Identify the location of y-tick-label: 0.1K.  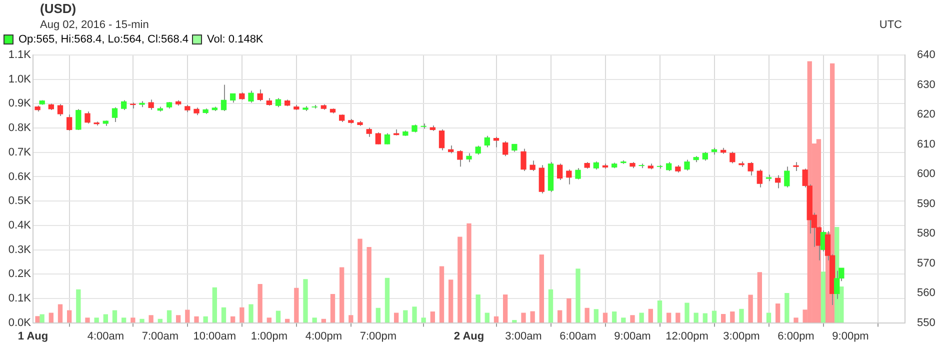
(20, 298).